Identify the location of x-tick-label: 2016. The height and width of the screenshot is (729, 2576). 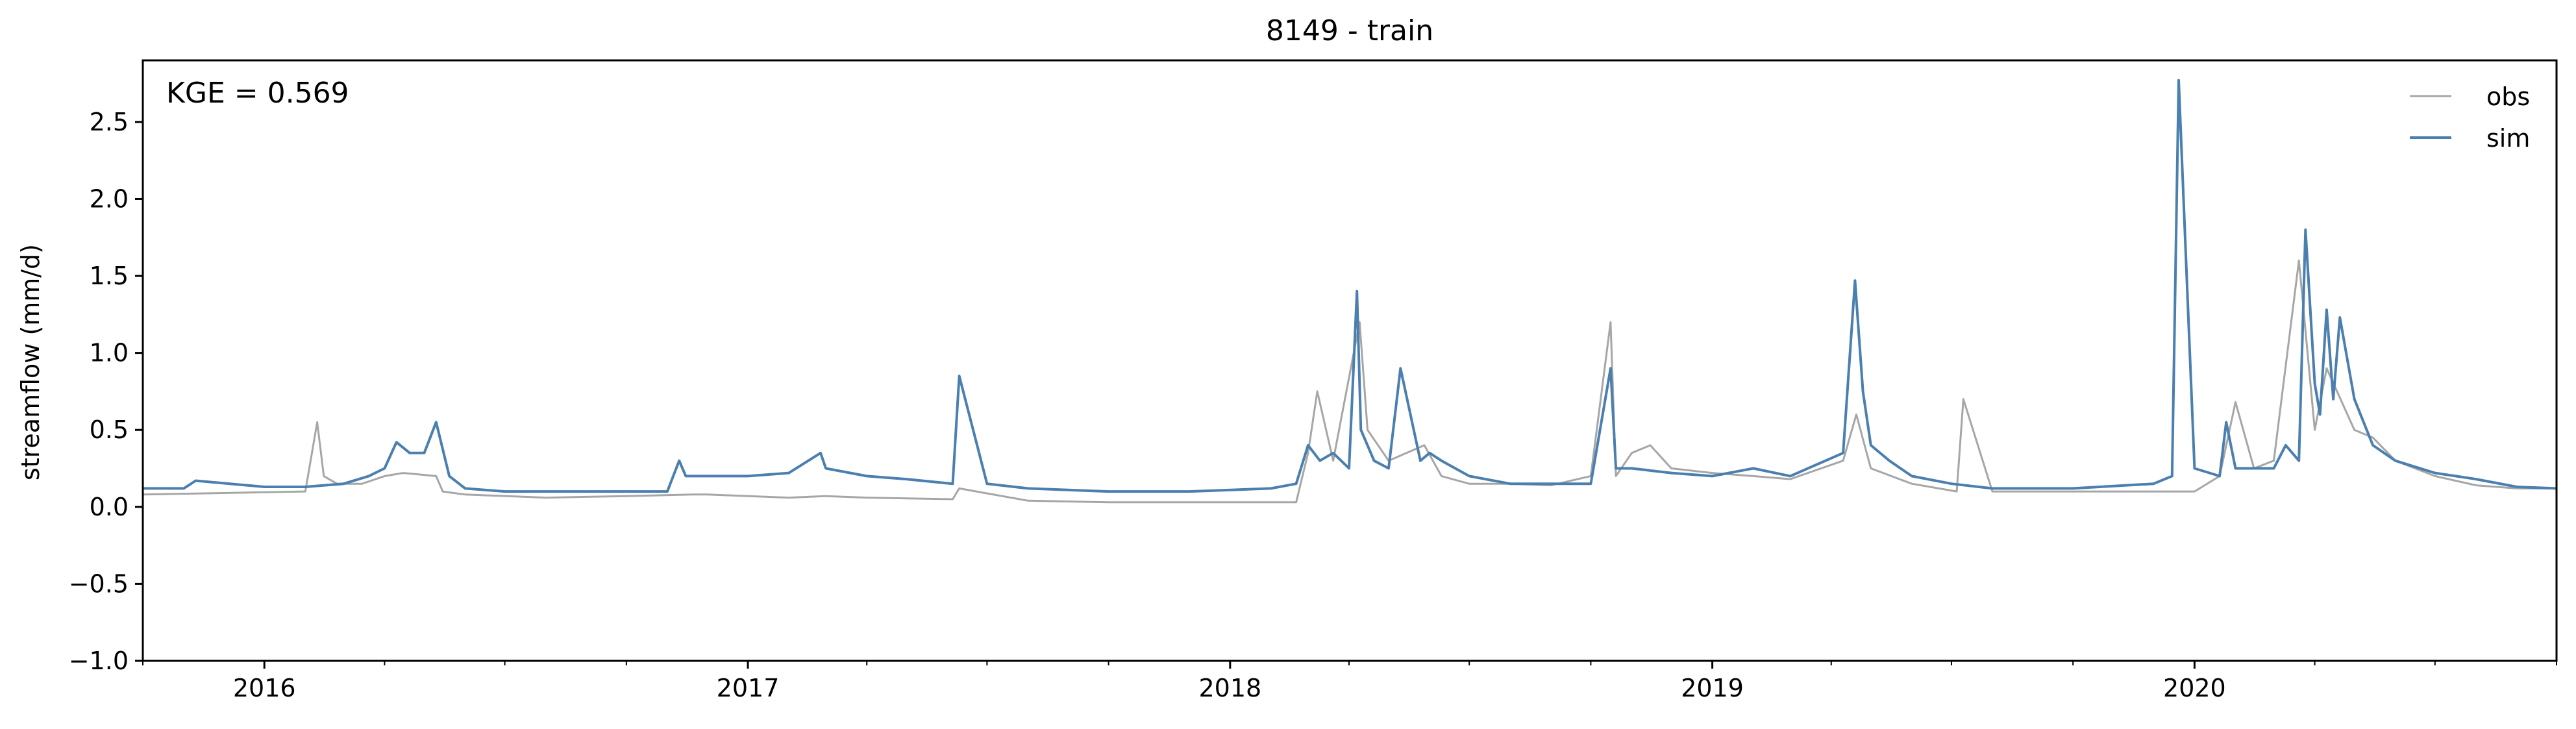
(264, 688).